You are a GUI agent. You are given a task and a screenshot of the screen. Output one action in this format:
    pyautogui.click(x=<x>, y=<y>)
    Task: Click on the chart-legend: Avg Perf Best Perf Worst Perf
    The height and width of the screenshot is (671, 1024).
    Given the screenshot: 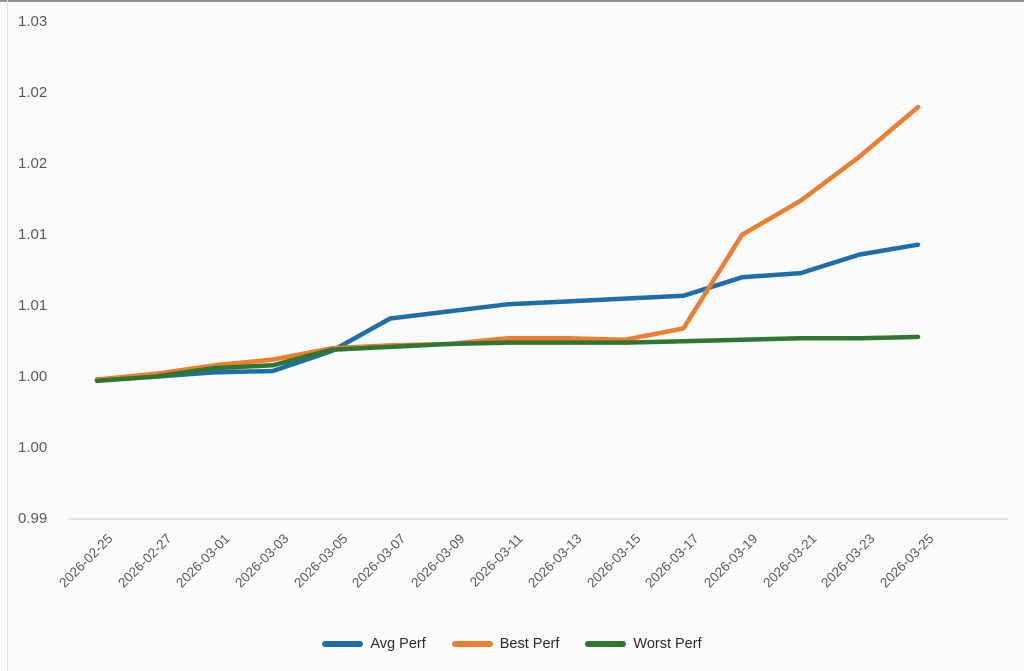 What is the action you would take?
    pyautogui.click(x=512, y=644)
    